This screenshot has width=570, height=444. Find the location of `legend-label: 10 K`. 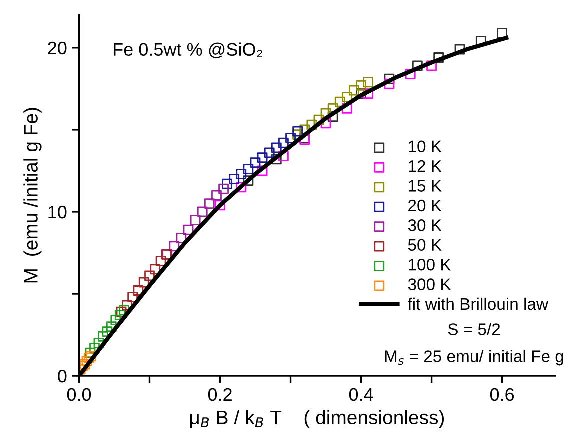

legend-label: 10 K is located at coordinates (425, 146).